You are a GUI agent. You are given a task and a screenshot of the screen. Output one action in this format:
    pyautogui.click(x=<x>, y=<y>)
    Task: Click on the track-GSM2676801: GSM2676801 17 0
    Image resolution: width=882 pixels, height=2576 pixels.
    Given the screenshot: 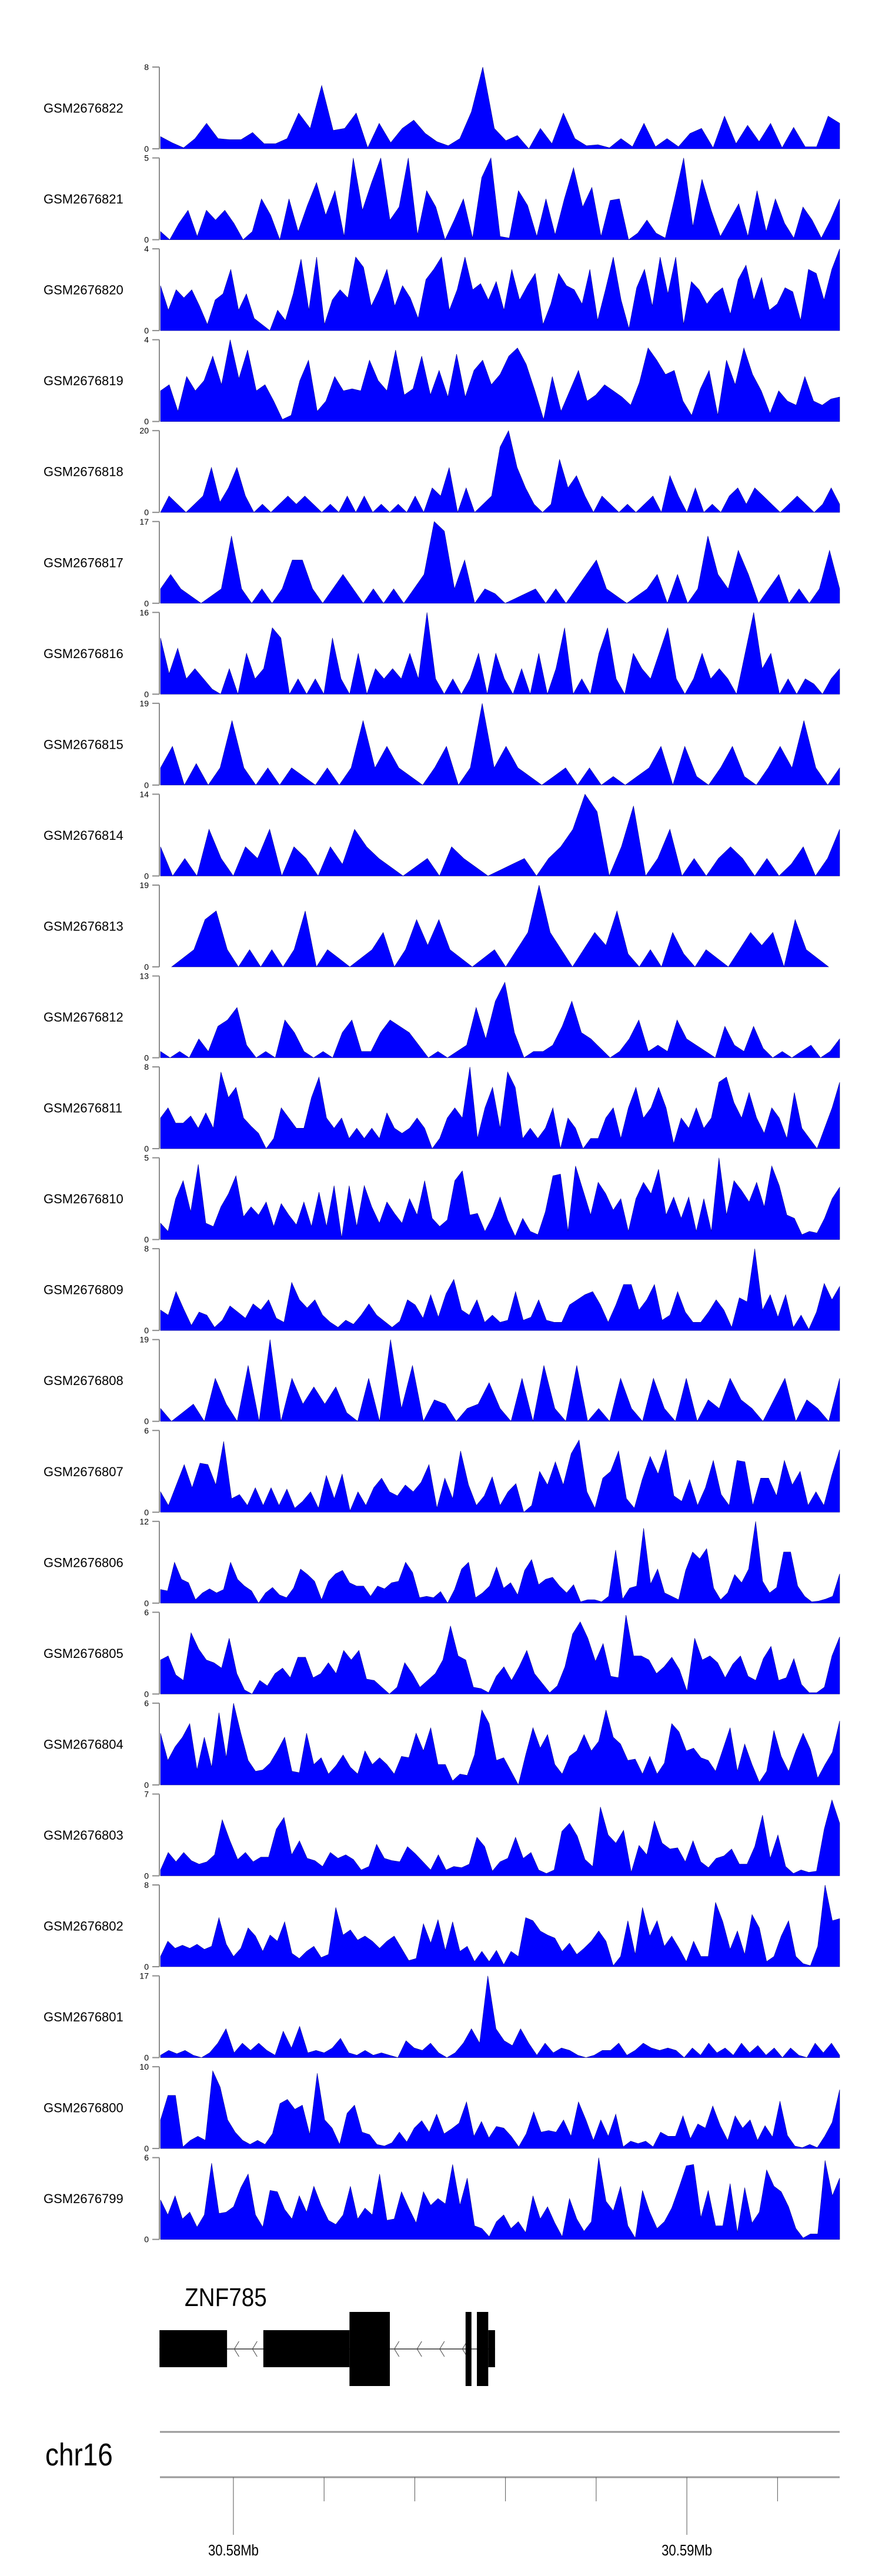 What is the action you would take?
    pyautogui.click(x=442, y=2017)
    